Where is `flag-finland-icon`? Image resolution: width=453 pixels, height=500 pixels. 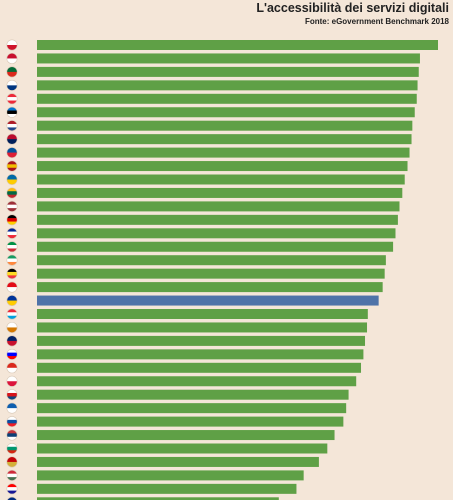 flag-finland-icon is located at coordinates (12, 85).